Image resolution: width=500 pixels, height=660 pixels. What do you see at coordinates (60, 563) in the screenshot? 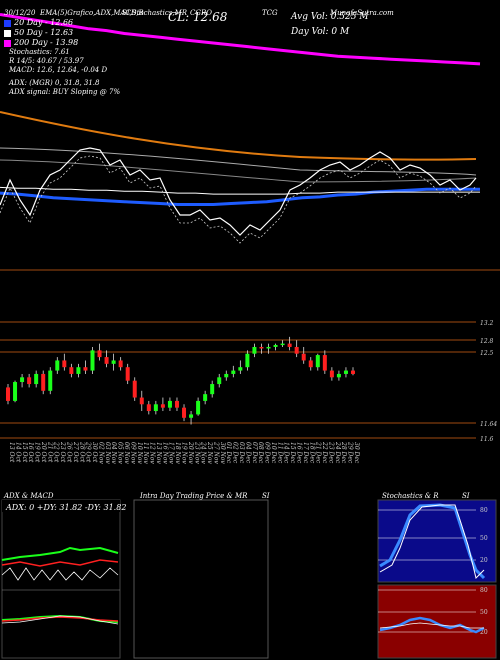
I see `adx-minus-di-line` at bounding box center [60, 563].